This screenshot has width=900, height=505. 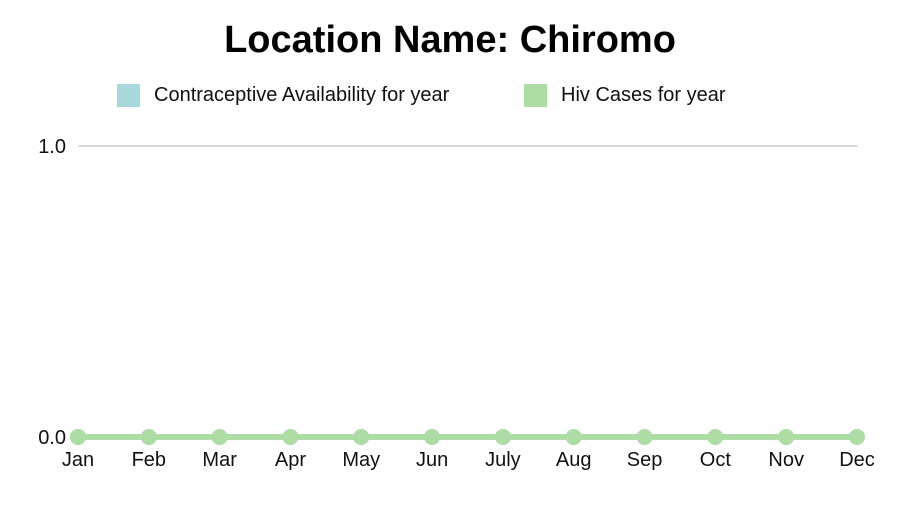 I want to click on series, so click(x=467, y=437).